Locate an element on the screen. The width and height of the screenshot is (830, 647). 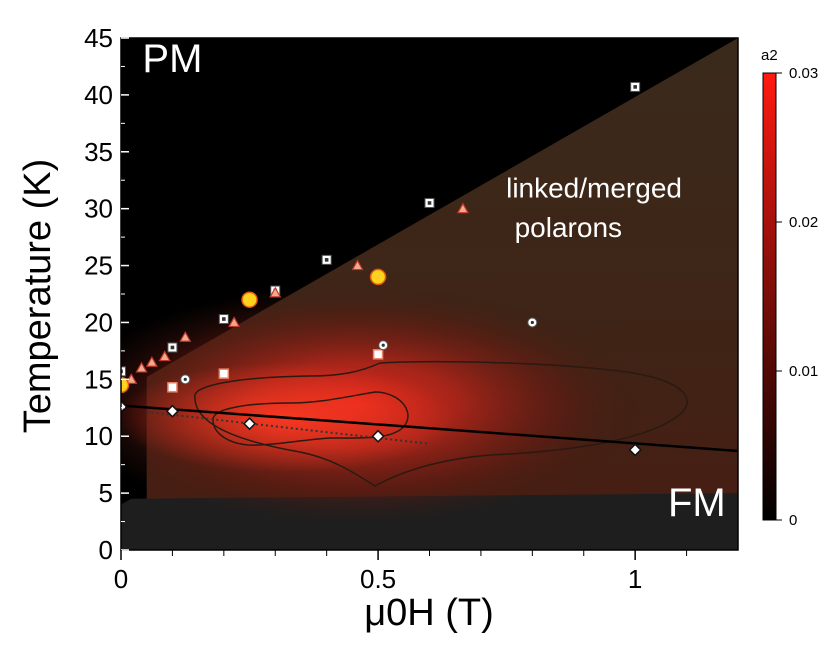
region-label-polarons: polarons is located at coordinates (568, 227).